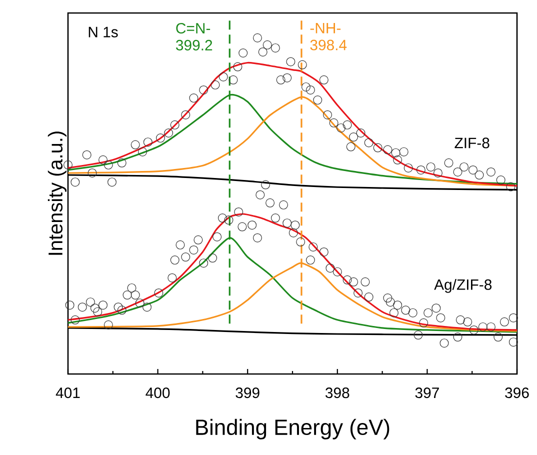 The width and height of the screenshot is (537, 455). I want to click on ref-line-label: -NH- 398.4, so click(328, 36).